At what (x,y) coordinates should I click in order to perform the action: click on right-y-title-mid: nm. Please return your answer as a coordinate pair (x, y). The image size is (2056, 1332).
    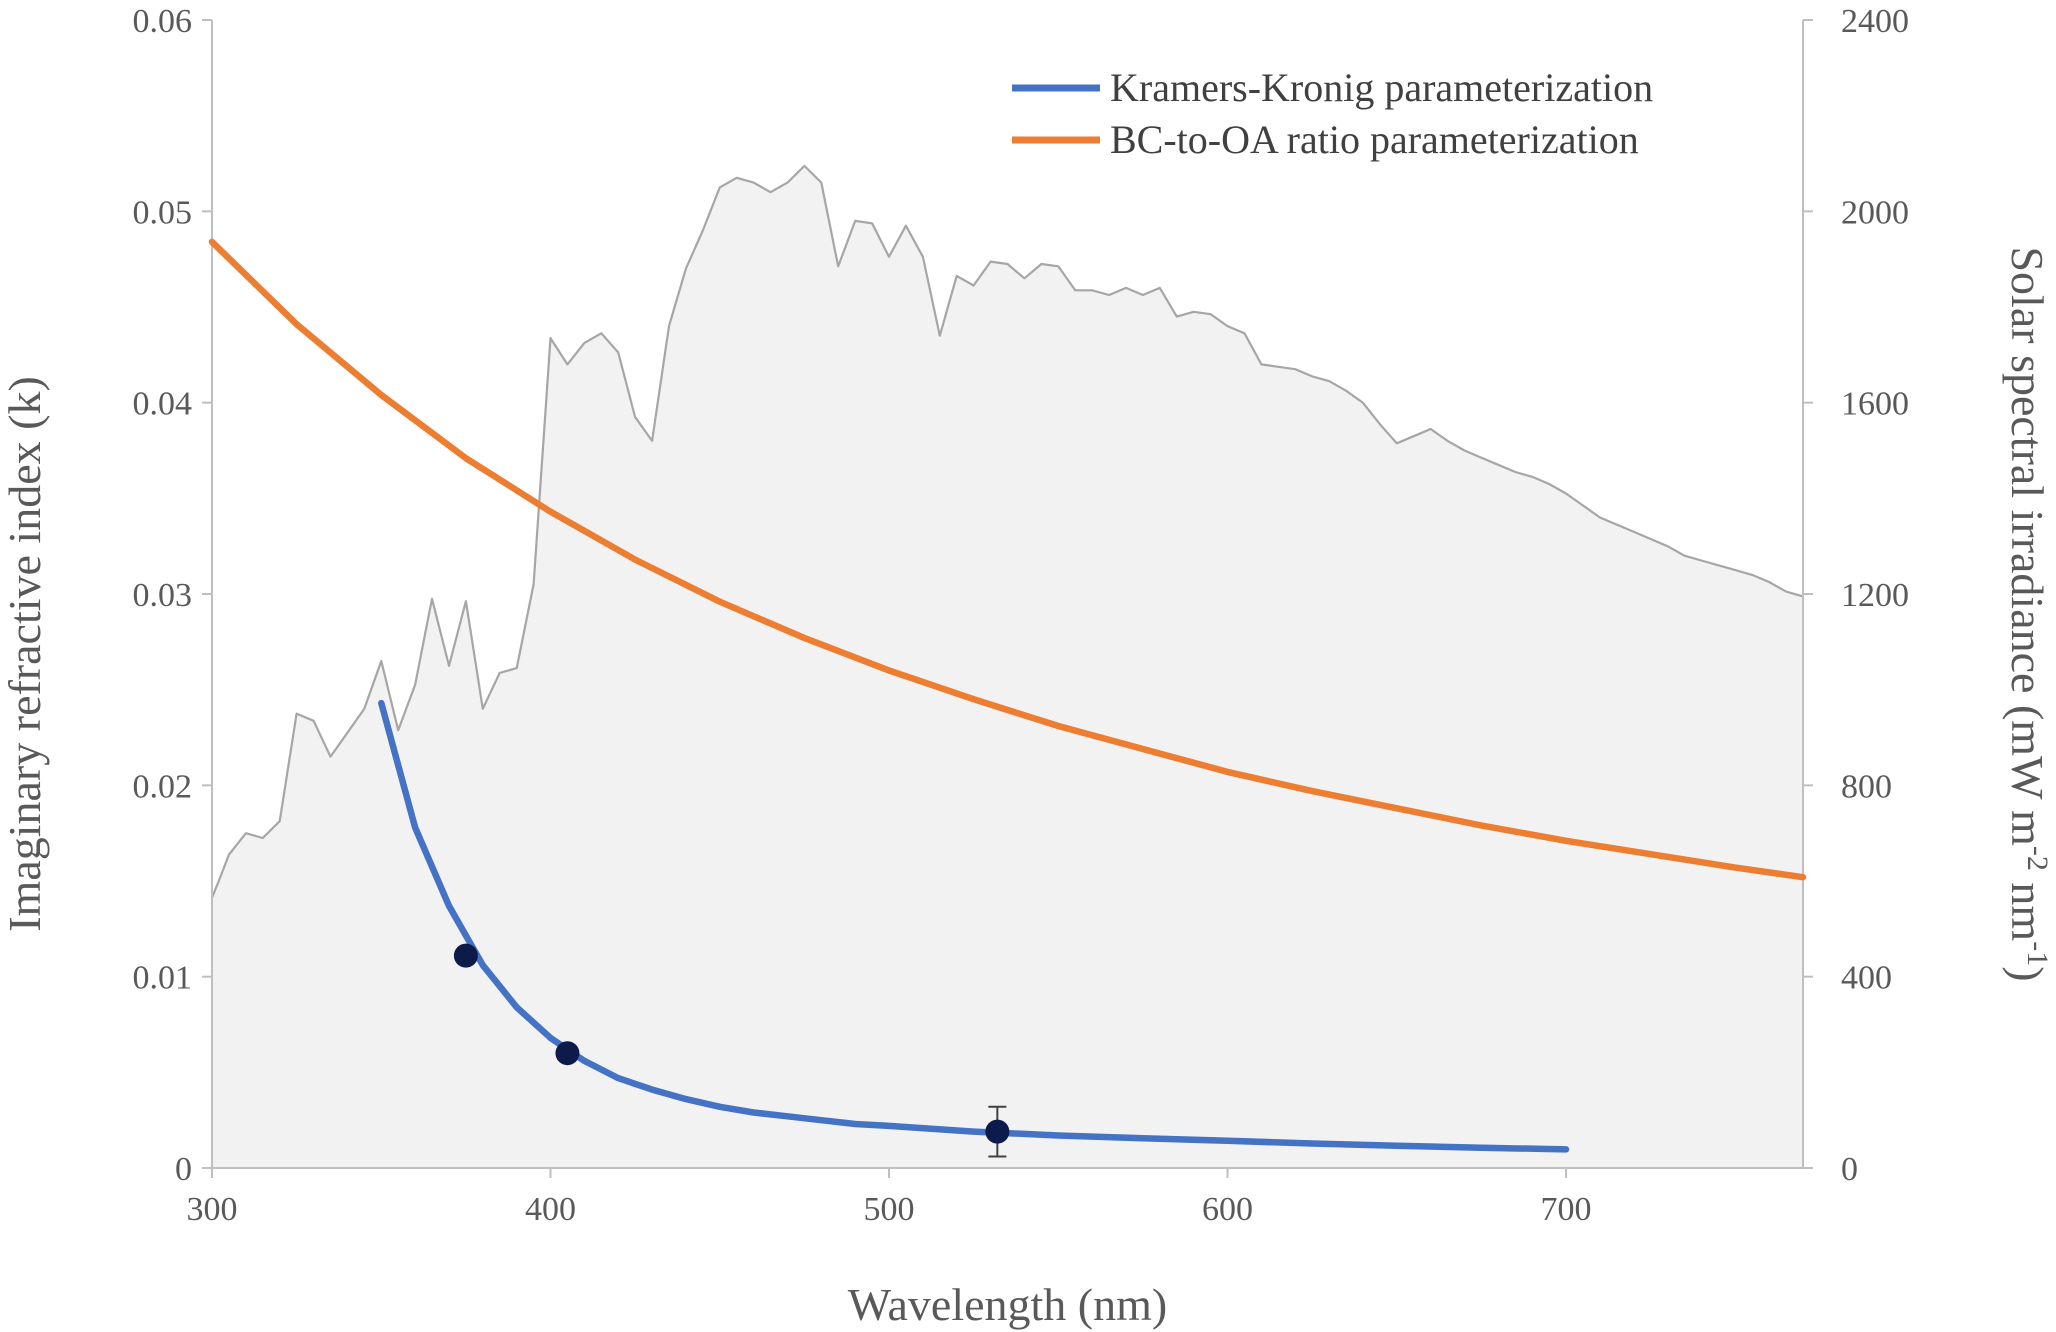
    Looking at the image, I should click on (2027, 906).